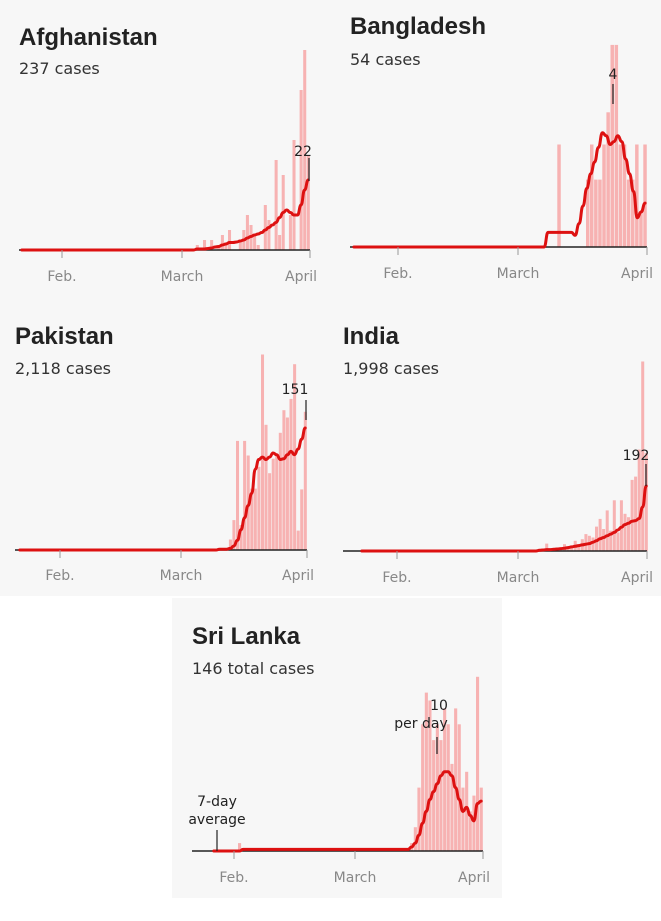  Describe the element at coordinates (636, 456) in the screenshot. I see `annotation-label: 192` at that location.